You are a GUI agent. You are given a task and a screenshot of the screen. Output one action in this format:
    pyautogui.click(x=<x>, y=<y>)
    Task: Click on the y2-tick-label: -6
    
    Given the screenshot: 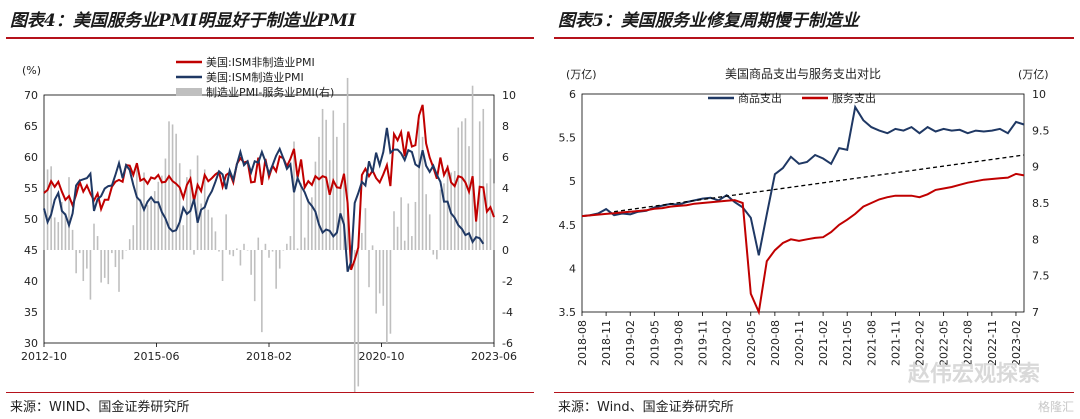 What is the action you would take?
    pyautogui.click(x=507, y=343)
    